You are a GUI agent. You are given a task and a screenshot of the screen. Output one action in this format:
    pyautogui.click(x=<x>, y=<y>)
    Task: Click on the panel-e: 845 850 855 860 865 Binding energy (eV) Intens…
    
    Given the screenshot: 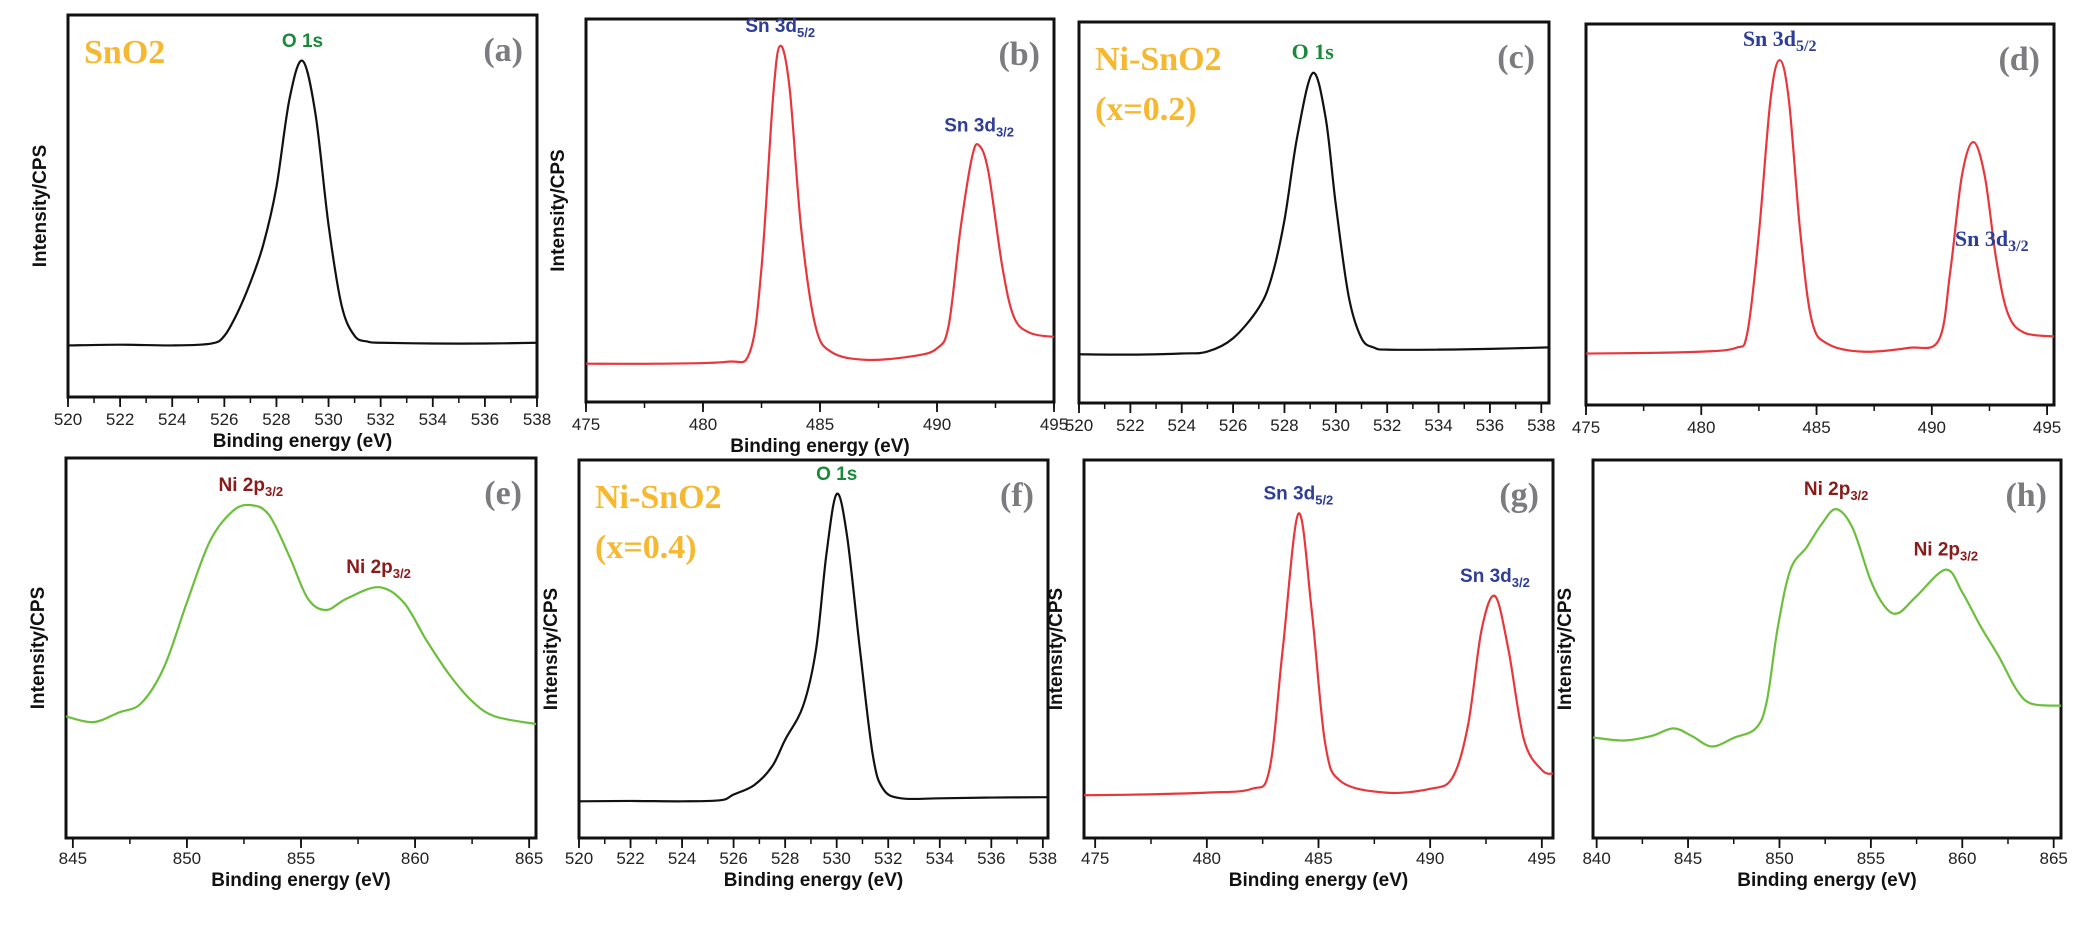 What is the action you would take?
    pyautogui.click(x=285, y=673)
    